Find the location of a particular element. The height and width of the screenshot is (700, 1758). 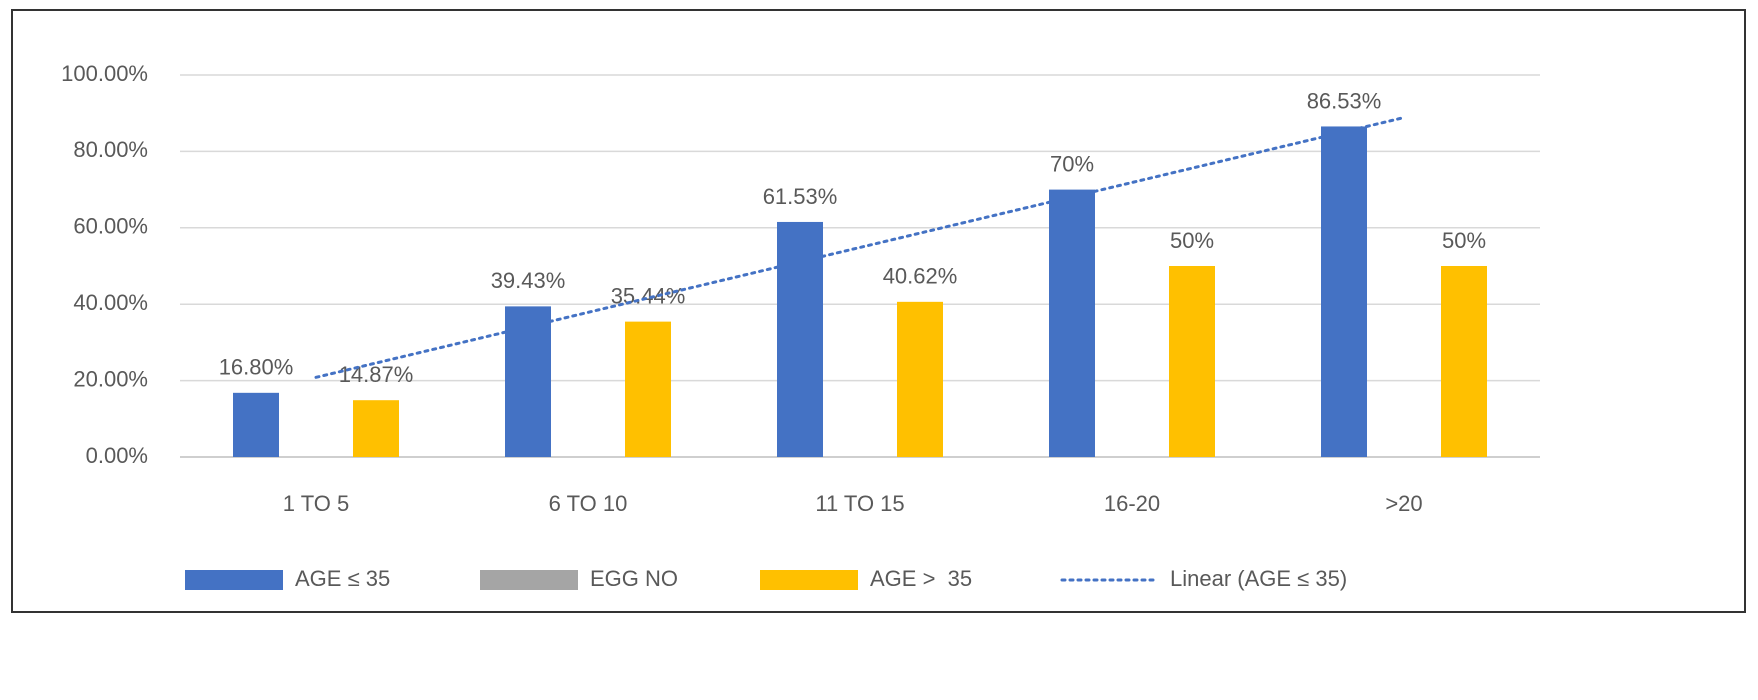

legend-label: AGE ≤ 35 is located at coordinates (342, 578).